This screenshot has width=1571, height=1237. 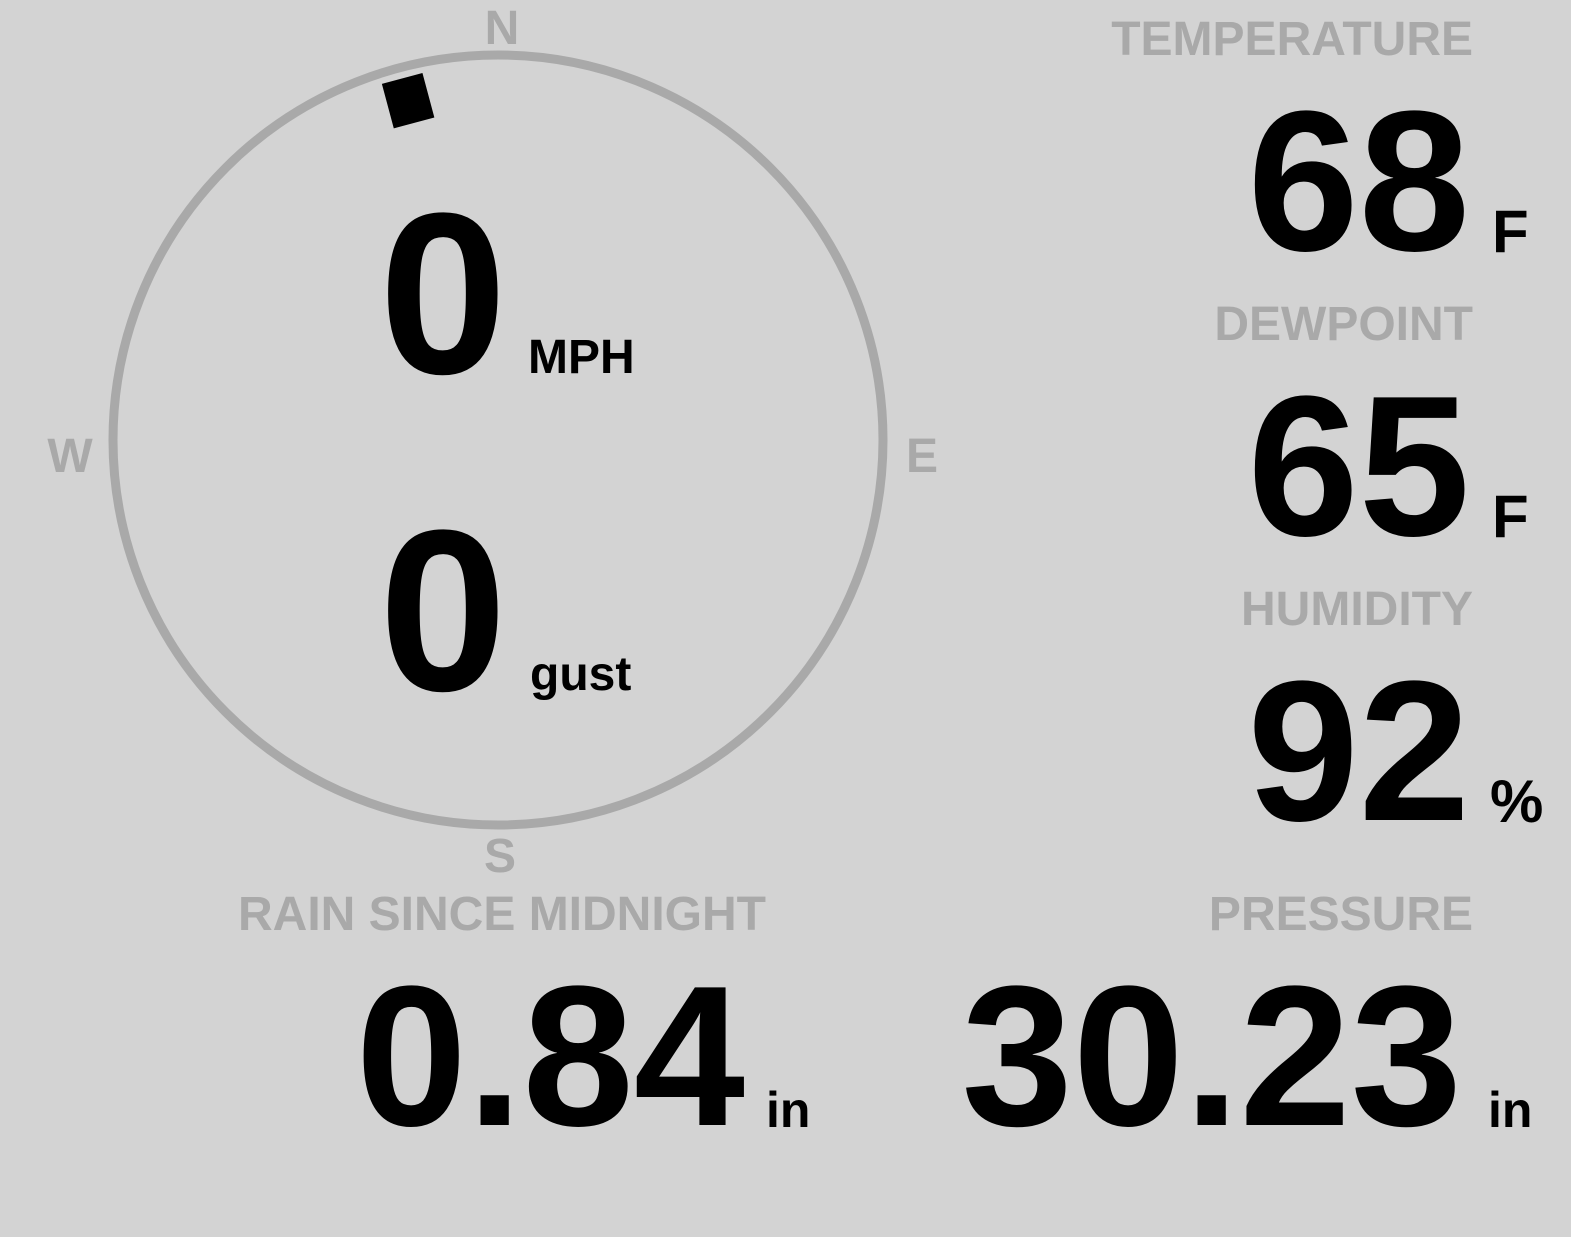 What do you see at coordinates (1359, 466) in the screenshot?
I see `dewpoint-value: 65` at bounding box center [1359, 466].